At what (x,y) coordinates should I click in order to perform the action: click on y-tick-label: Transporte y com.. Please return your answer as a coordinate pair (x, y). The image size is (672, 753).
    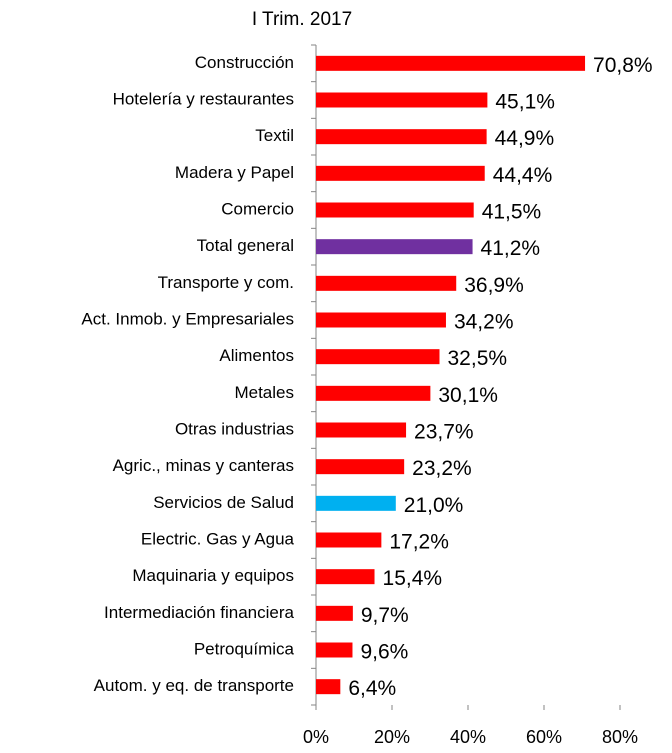
    Looking at the image, I should click on (226, 282).